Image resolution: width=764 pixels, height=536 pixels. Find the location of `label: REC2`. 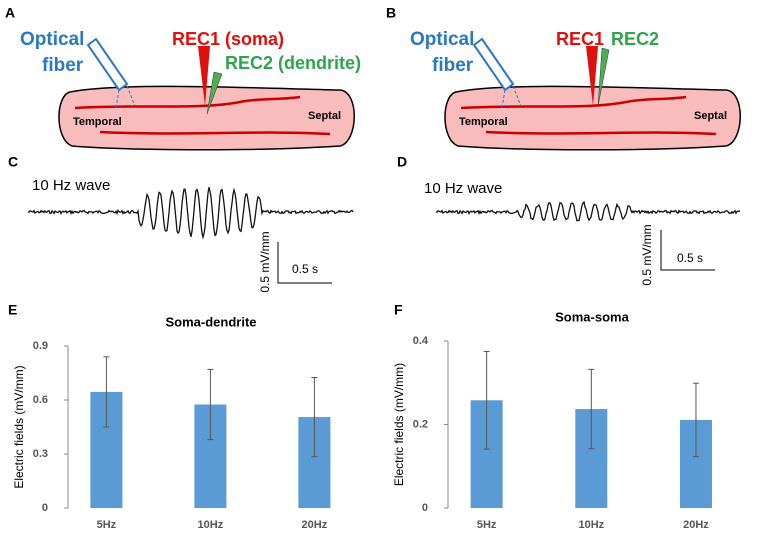

label: REC2 is located at coordinates (635, 39).